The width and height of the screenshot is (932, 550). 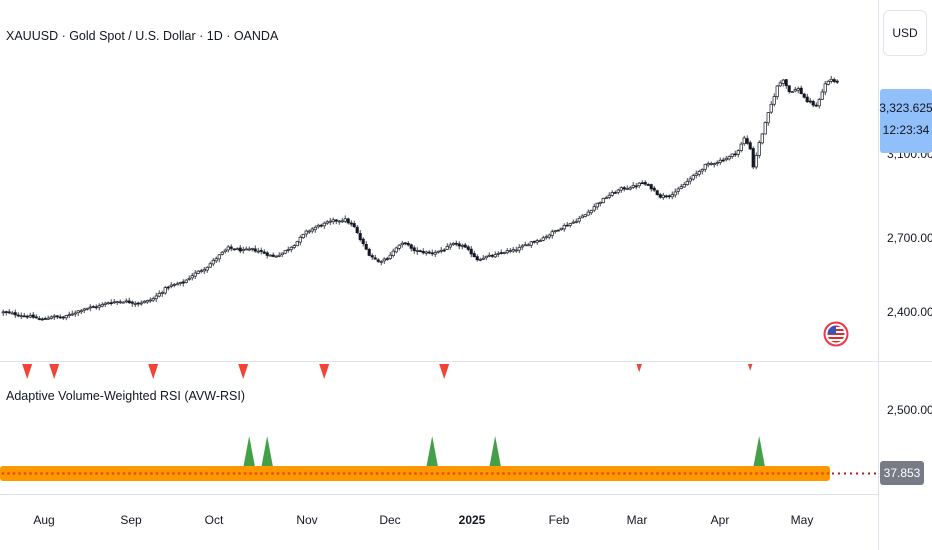 I want to click on time-axis-label: Sep, so click(x=131, y=520).